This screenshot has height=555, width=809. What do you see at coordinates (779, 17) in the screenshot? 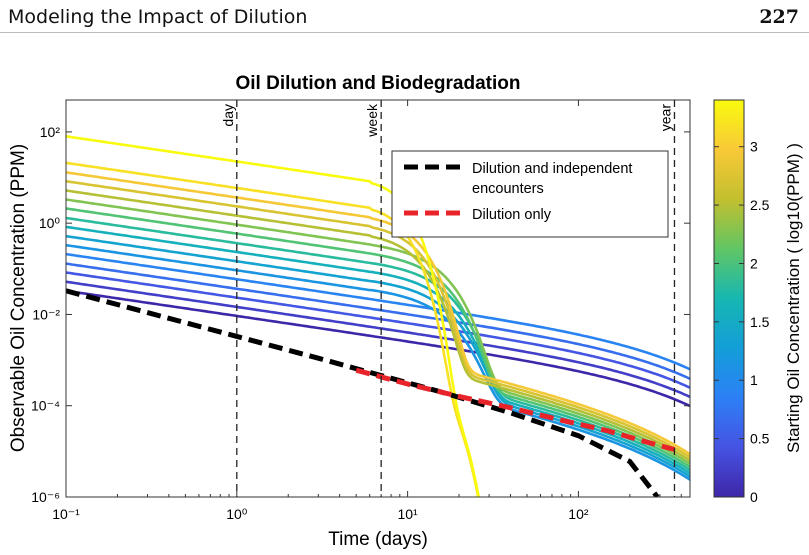
I see `page-number: 227` at bounding box center [779, 17].